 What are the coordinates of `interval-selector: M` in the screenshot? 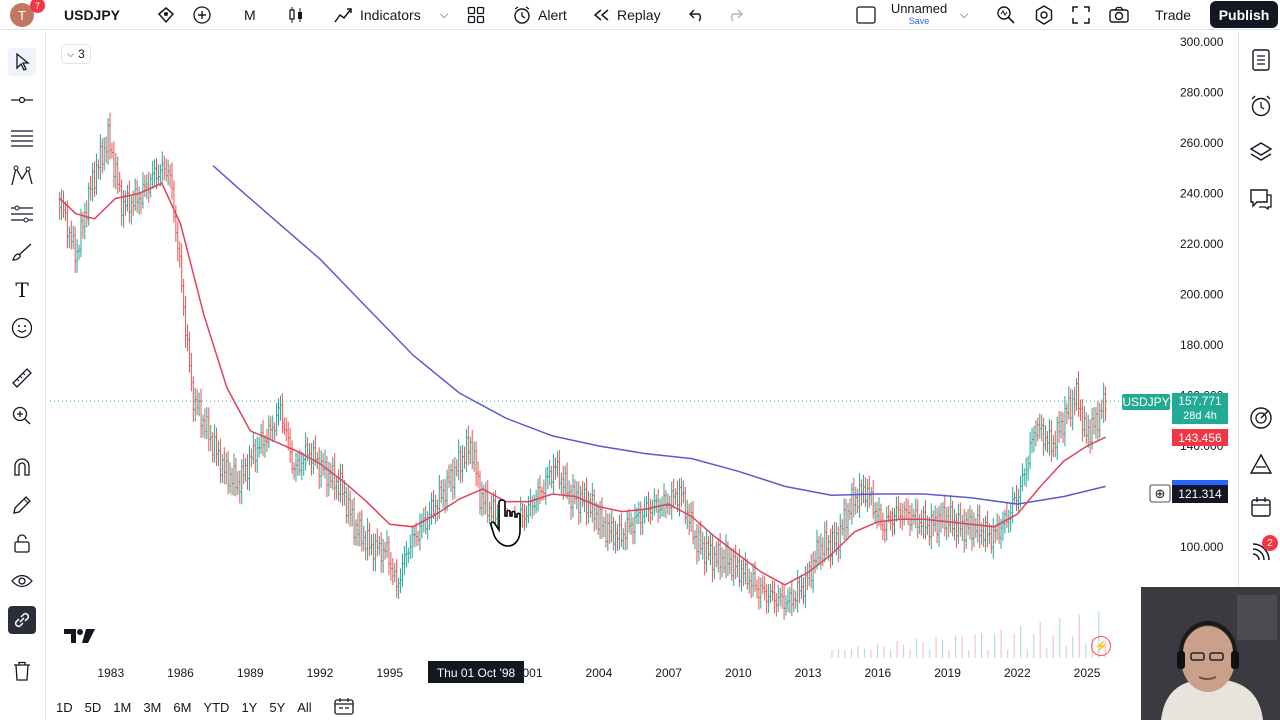 It's located at (250, 15).